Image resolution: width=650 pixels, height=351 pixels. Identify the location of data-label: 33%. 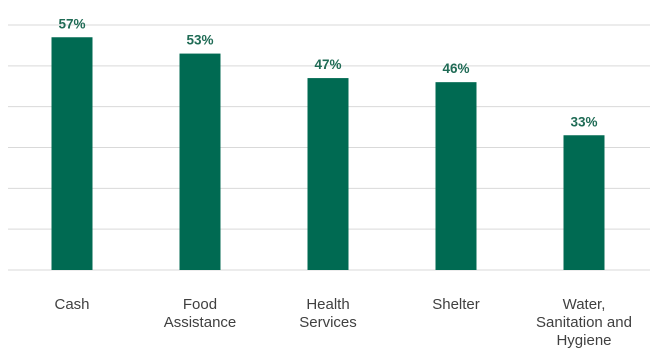
(583, 121).